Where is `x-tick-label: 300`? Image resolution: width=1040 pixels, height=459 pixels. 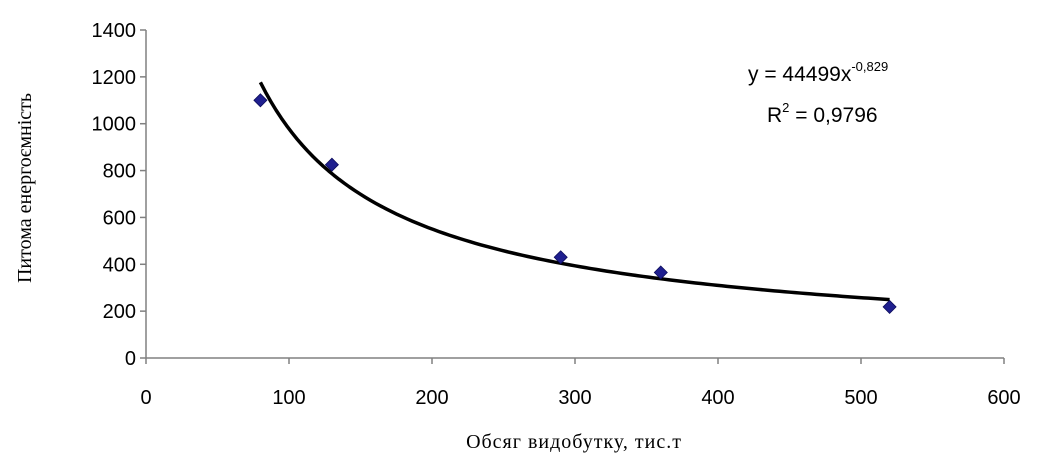
x-tick-label: 300 is located at coordinates (574, 398).